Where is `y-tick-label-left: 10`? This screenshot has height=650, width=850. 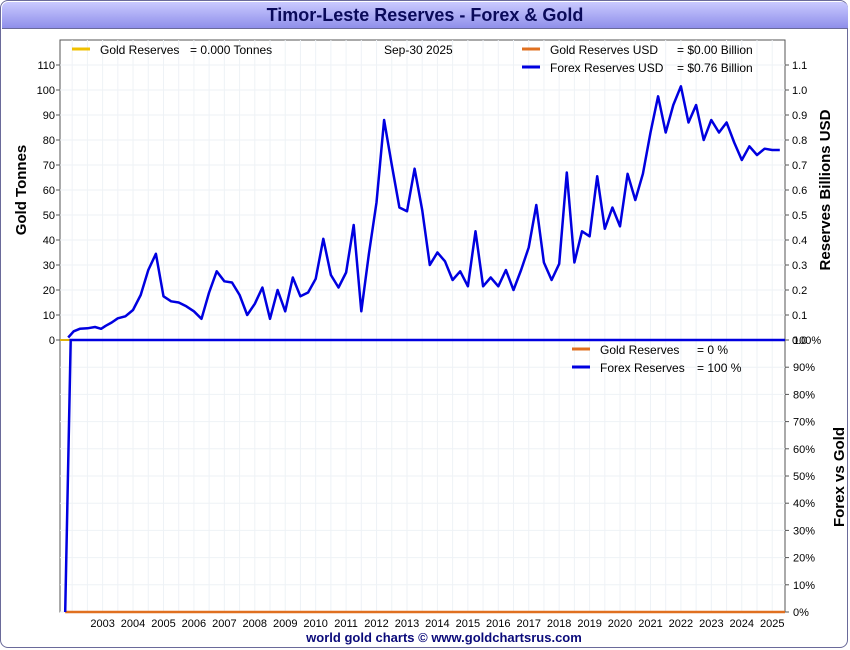 y-tick-label-left: 10 is located at coordinates (49, 316).